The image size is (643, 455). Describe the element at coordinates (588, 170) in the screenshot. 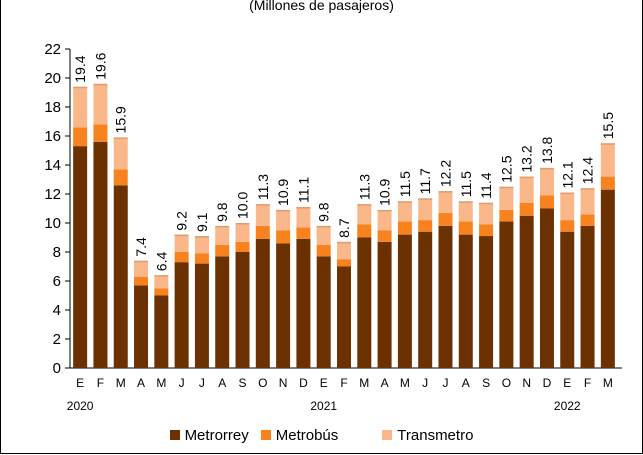

I see `bar-total-label: 12.4` at that location.